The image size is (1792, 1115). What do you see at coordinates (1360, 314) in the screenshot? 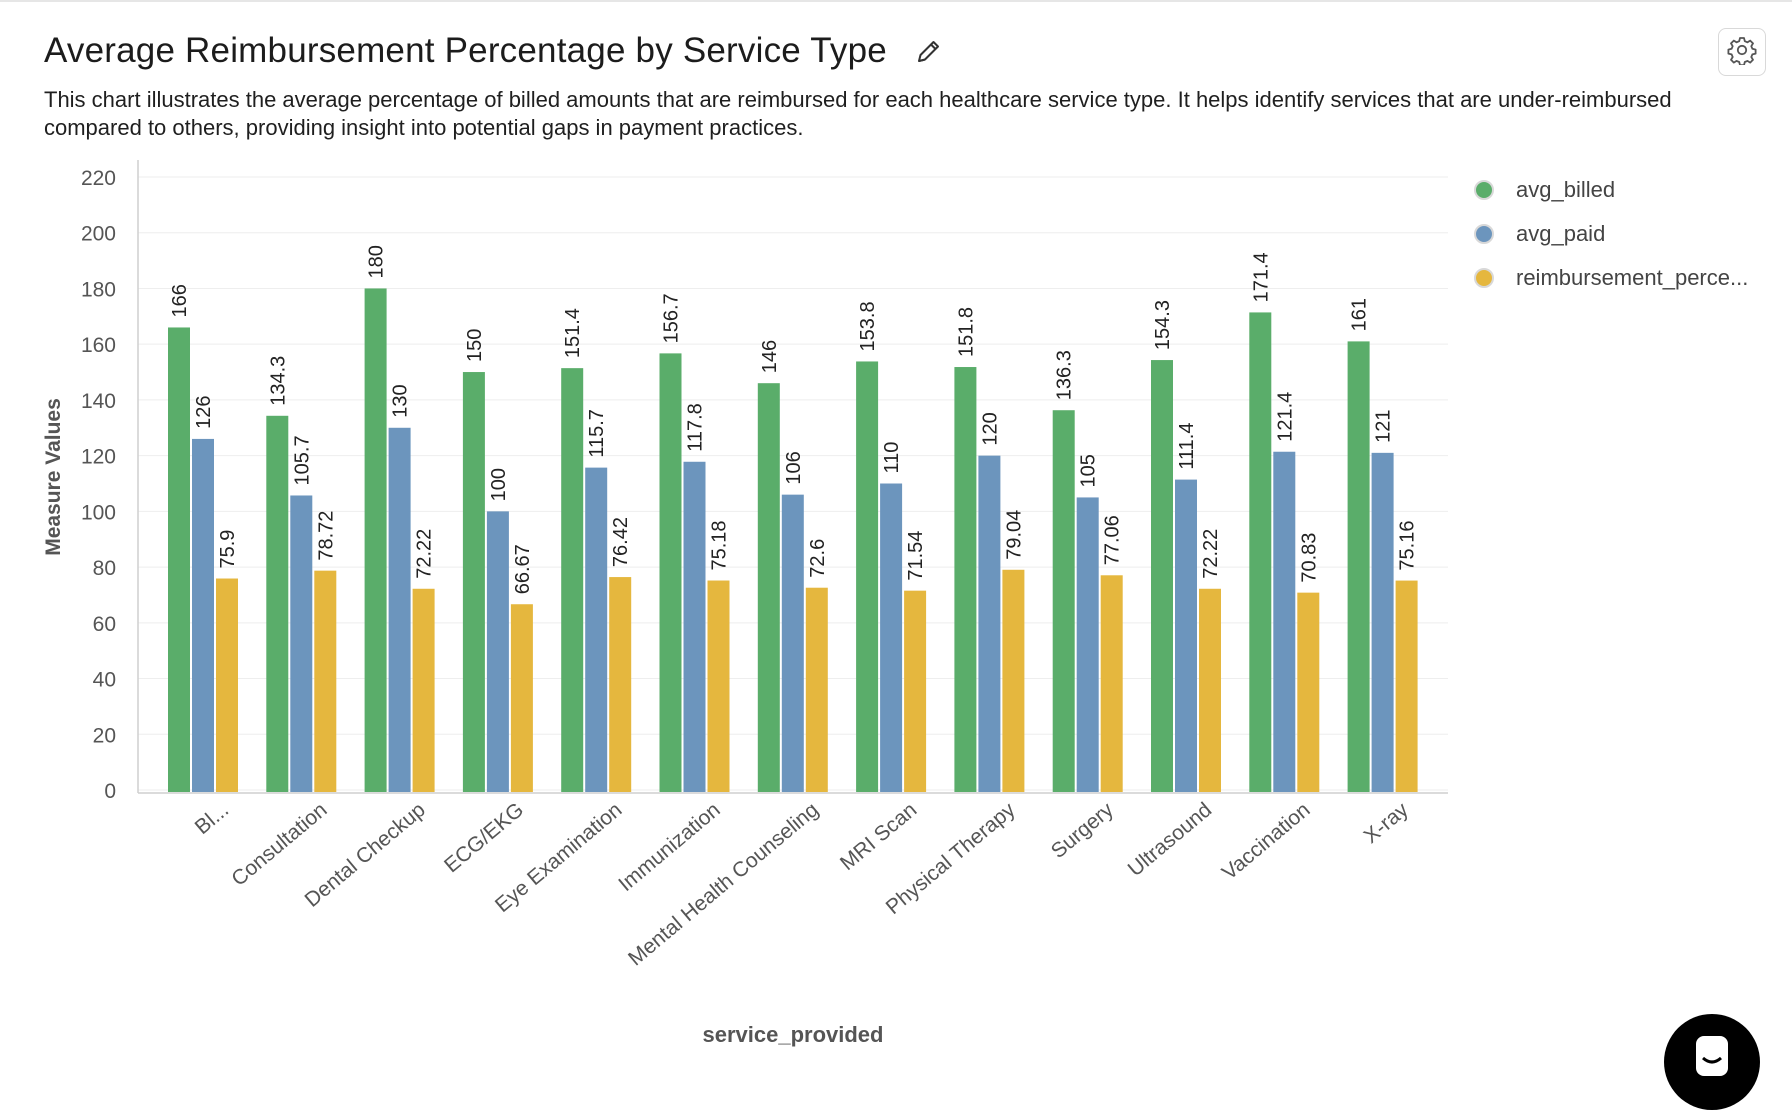
I see `data-label: 161` at bounding box center [1360, 314].